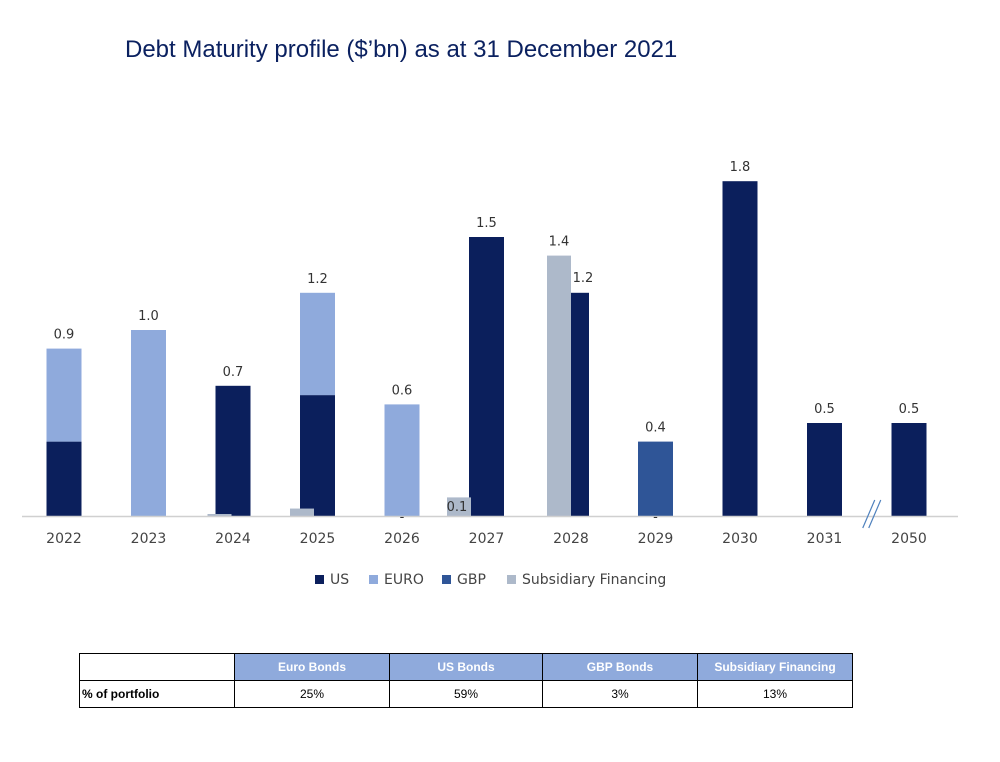  I want to click on x-tick-label-2031: 2031, so click(825, 539).